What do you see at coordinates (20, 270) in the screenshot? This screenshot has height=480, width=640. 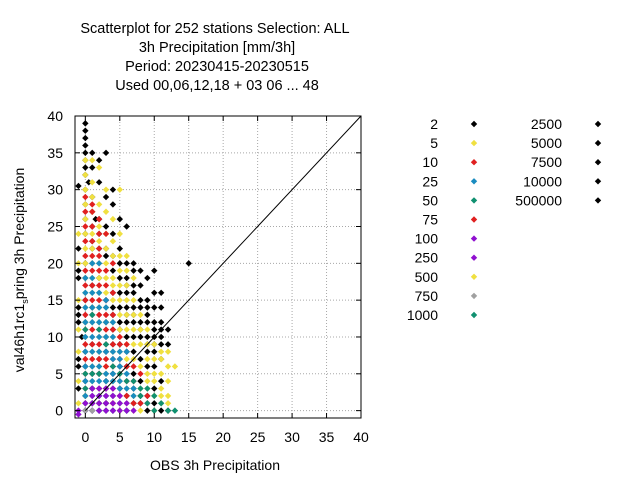 I see `y-axis-title: val46h1rc1spring 3h Precipitation` at bounding box center [20, 270].